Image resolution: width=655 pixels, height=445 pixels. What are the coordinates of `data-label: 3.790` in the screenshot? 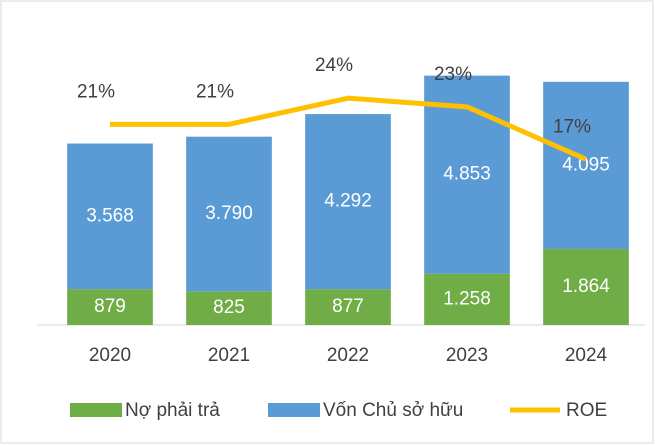 It's located at (229, 213).